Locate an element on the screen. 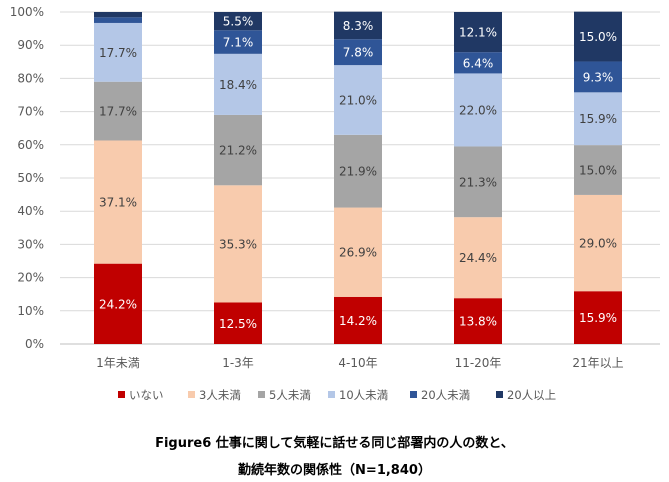 The width and height of the screenshot is (669, 482). data-label: 26.9% is located at coordinates (358, 253).